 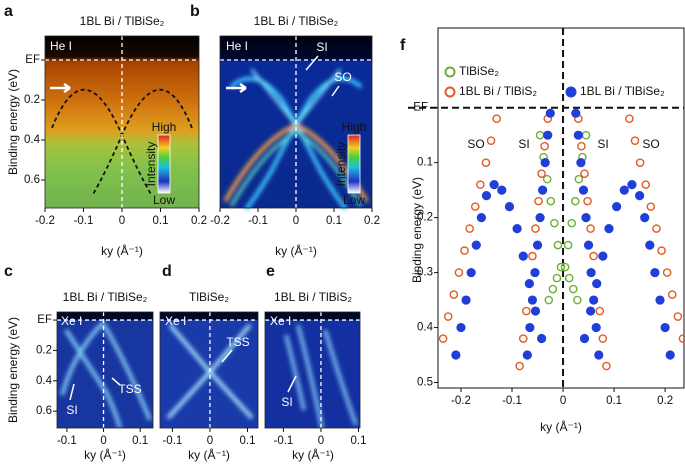 What do you see at coordinates (354, 164) in the screenshot?
I see `colorbar` at bounding box center [354, 164].